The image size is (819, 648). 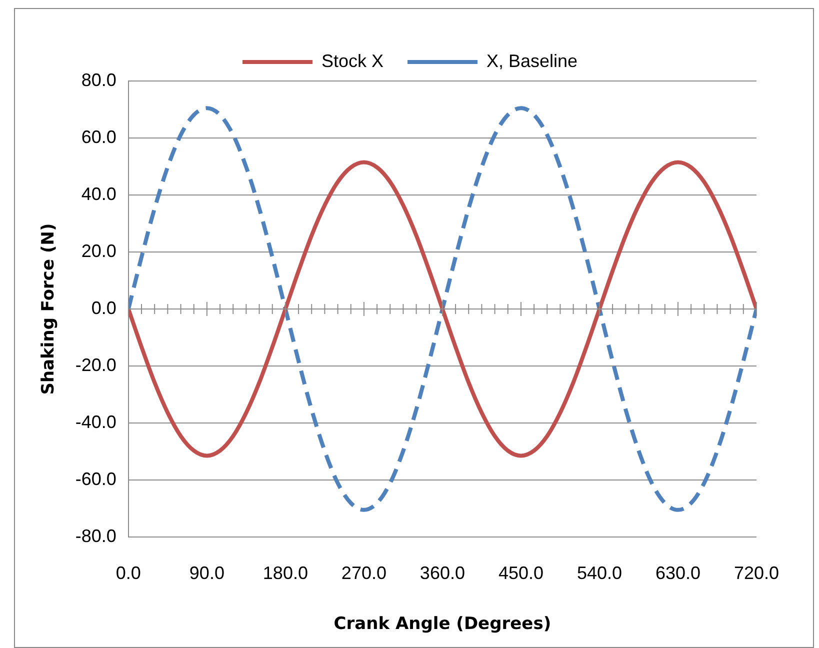 What do you see at coordinates (285, 572) in the screenshot?
I see `x-tick-label: 180.0` at bounding box center [285, 572].